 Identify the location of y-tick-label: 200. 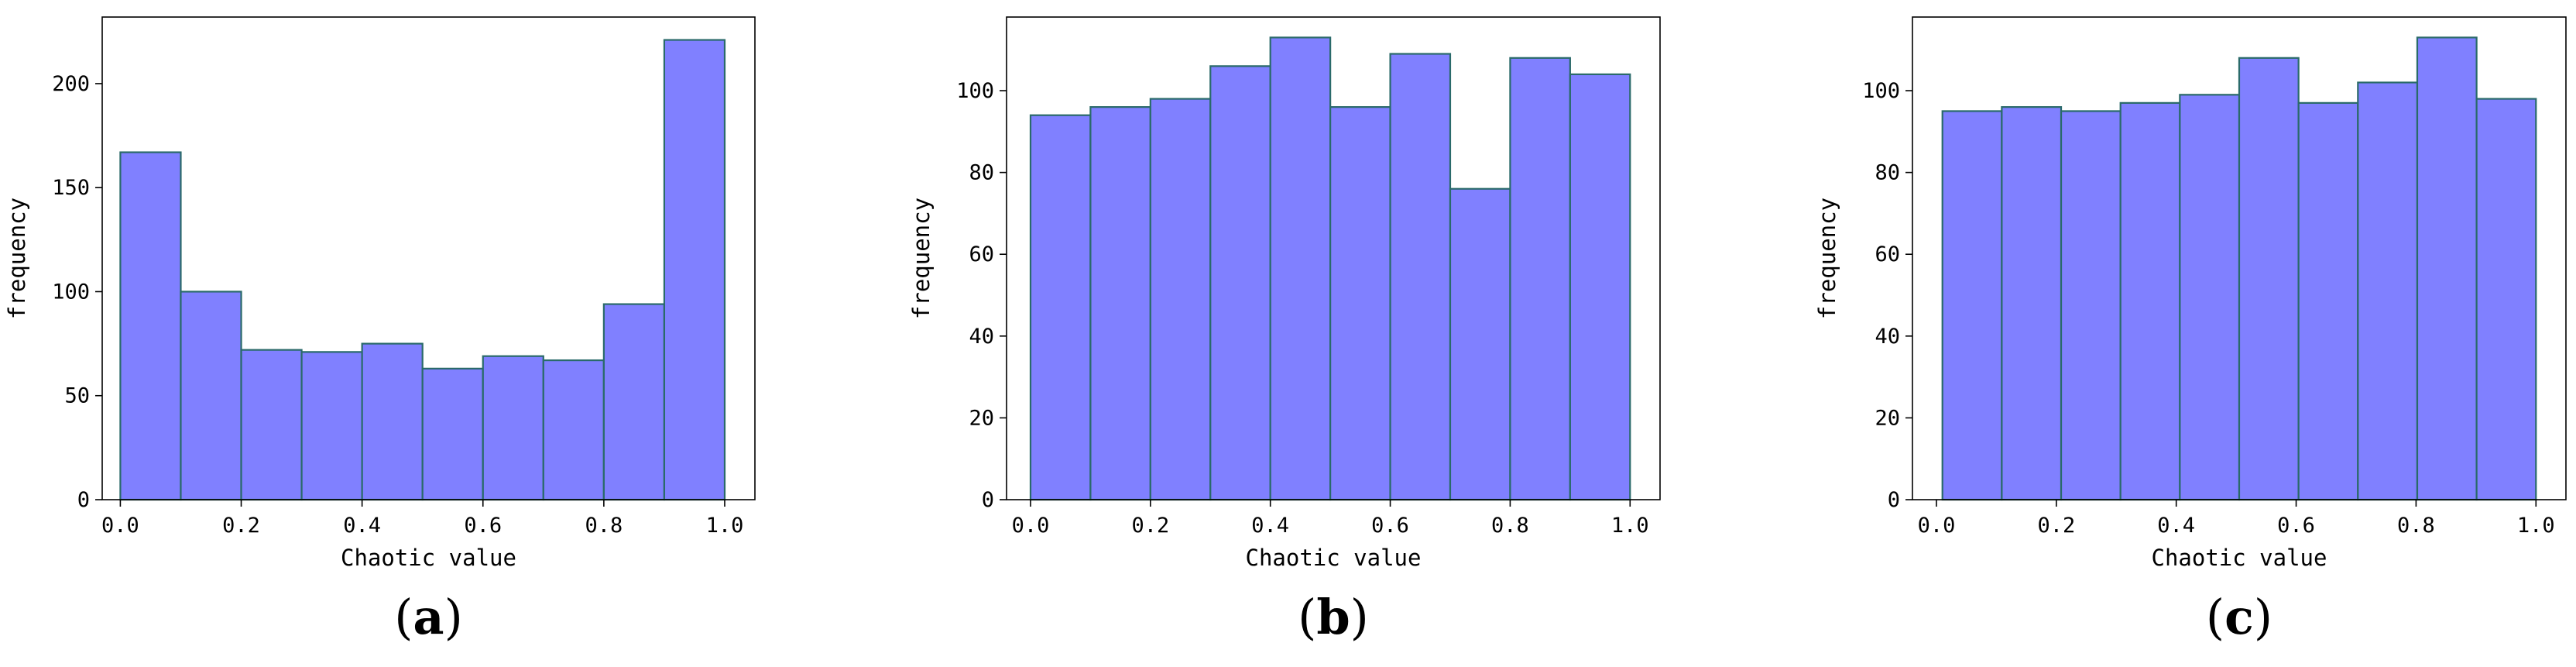
(71, 84).